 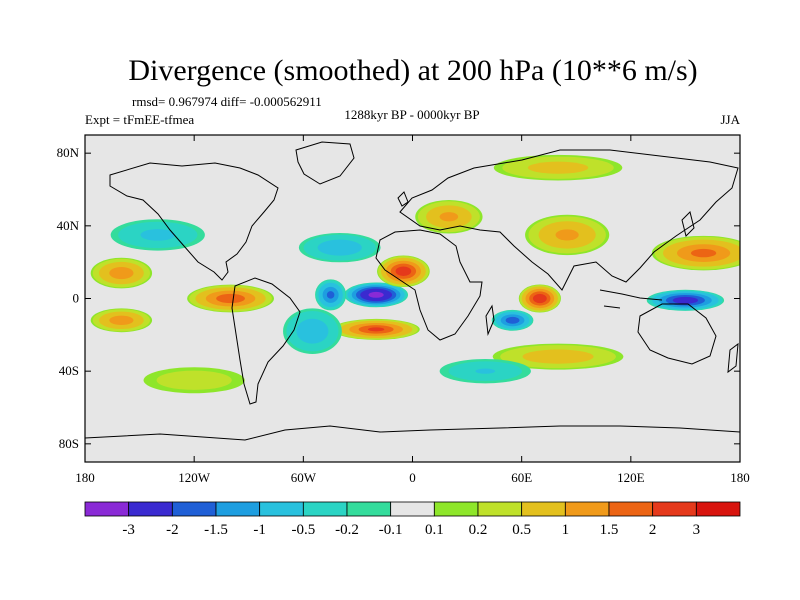 I want to click on field-feature-central-pacific-divergence-s, so click(x=121, y=320).